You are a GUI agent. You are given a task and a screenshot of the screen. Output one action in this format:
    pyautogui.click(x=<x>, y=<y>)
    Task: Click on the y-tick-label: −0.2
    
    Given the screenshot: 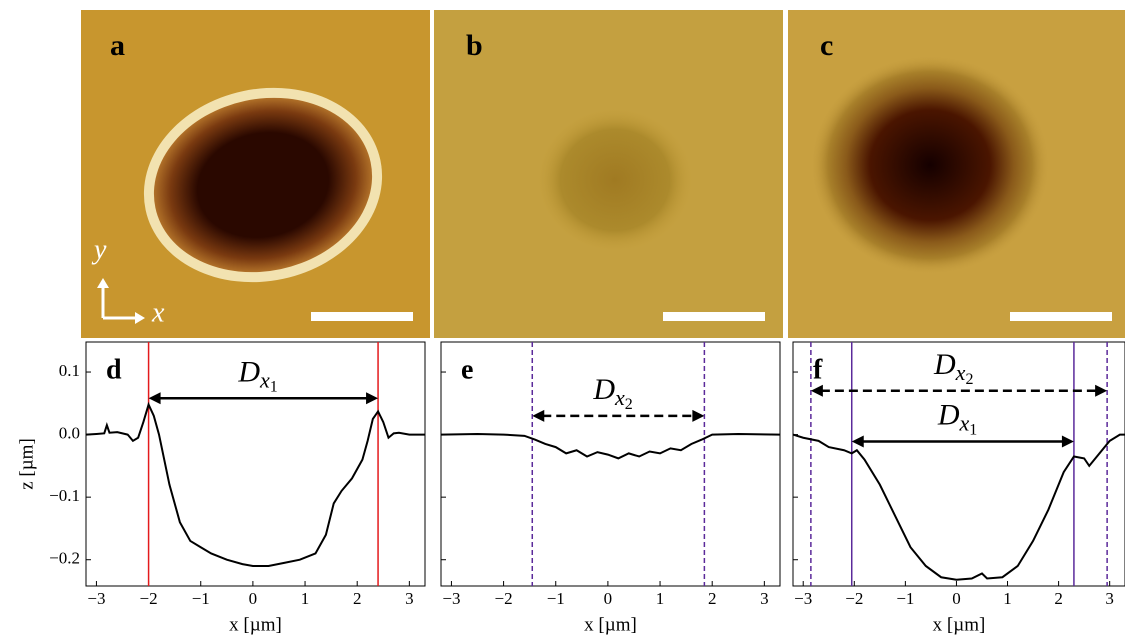 What is the action you would take?
    pyautogui.click(x=64, y=558)
    